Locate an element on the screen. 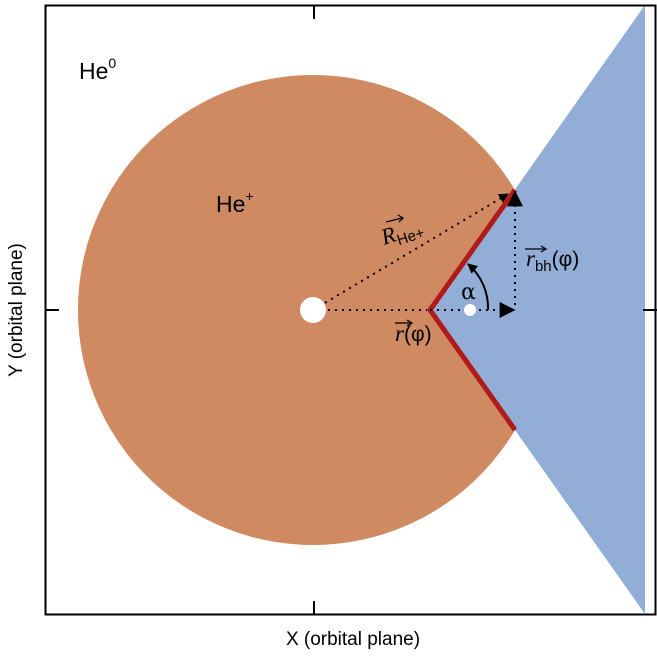 This screenshot has height=663, width=657. y-axis-label: Y (orbital plane) is located at coordinates (16, 310).